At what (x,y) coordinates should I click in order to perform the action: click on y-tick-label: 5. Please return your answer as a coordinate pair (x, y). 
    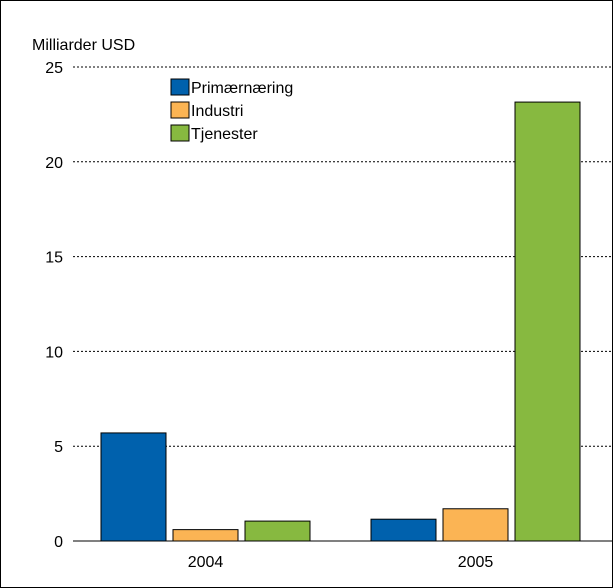
    Looking at the image, I should click on (58, 447).